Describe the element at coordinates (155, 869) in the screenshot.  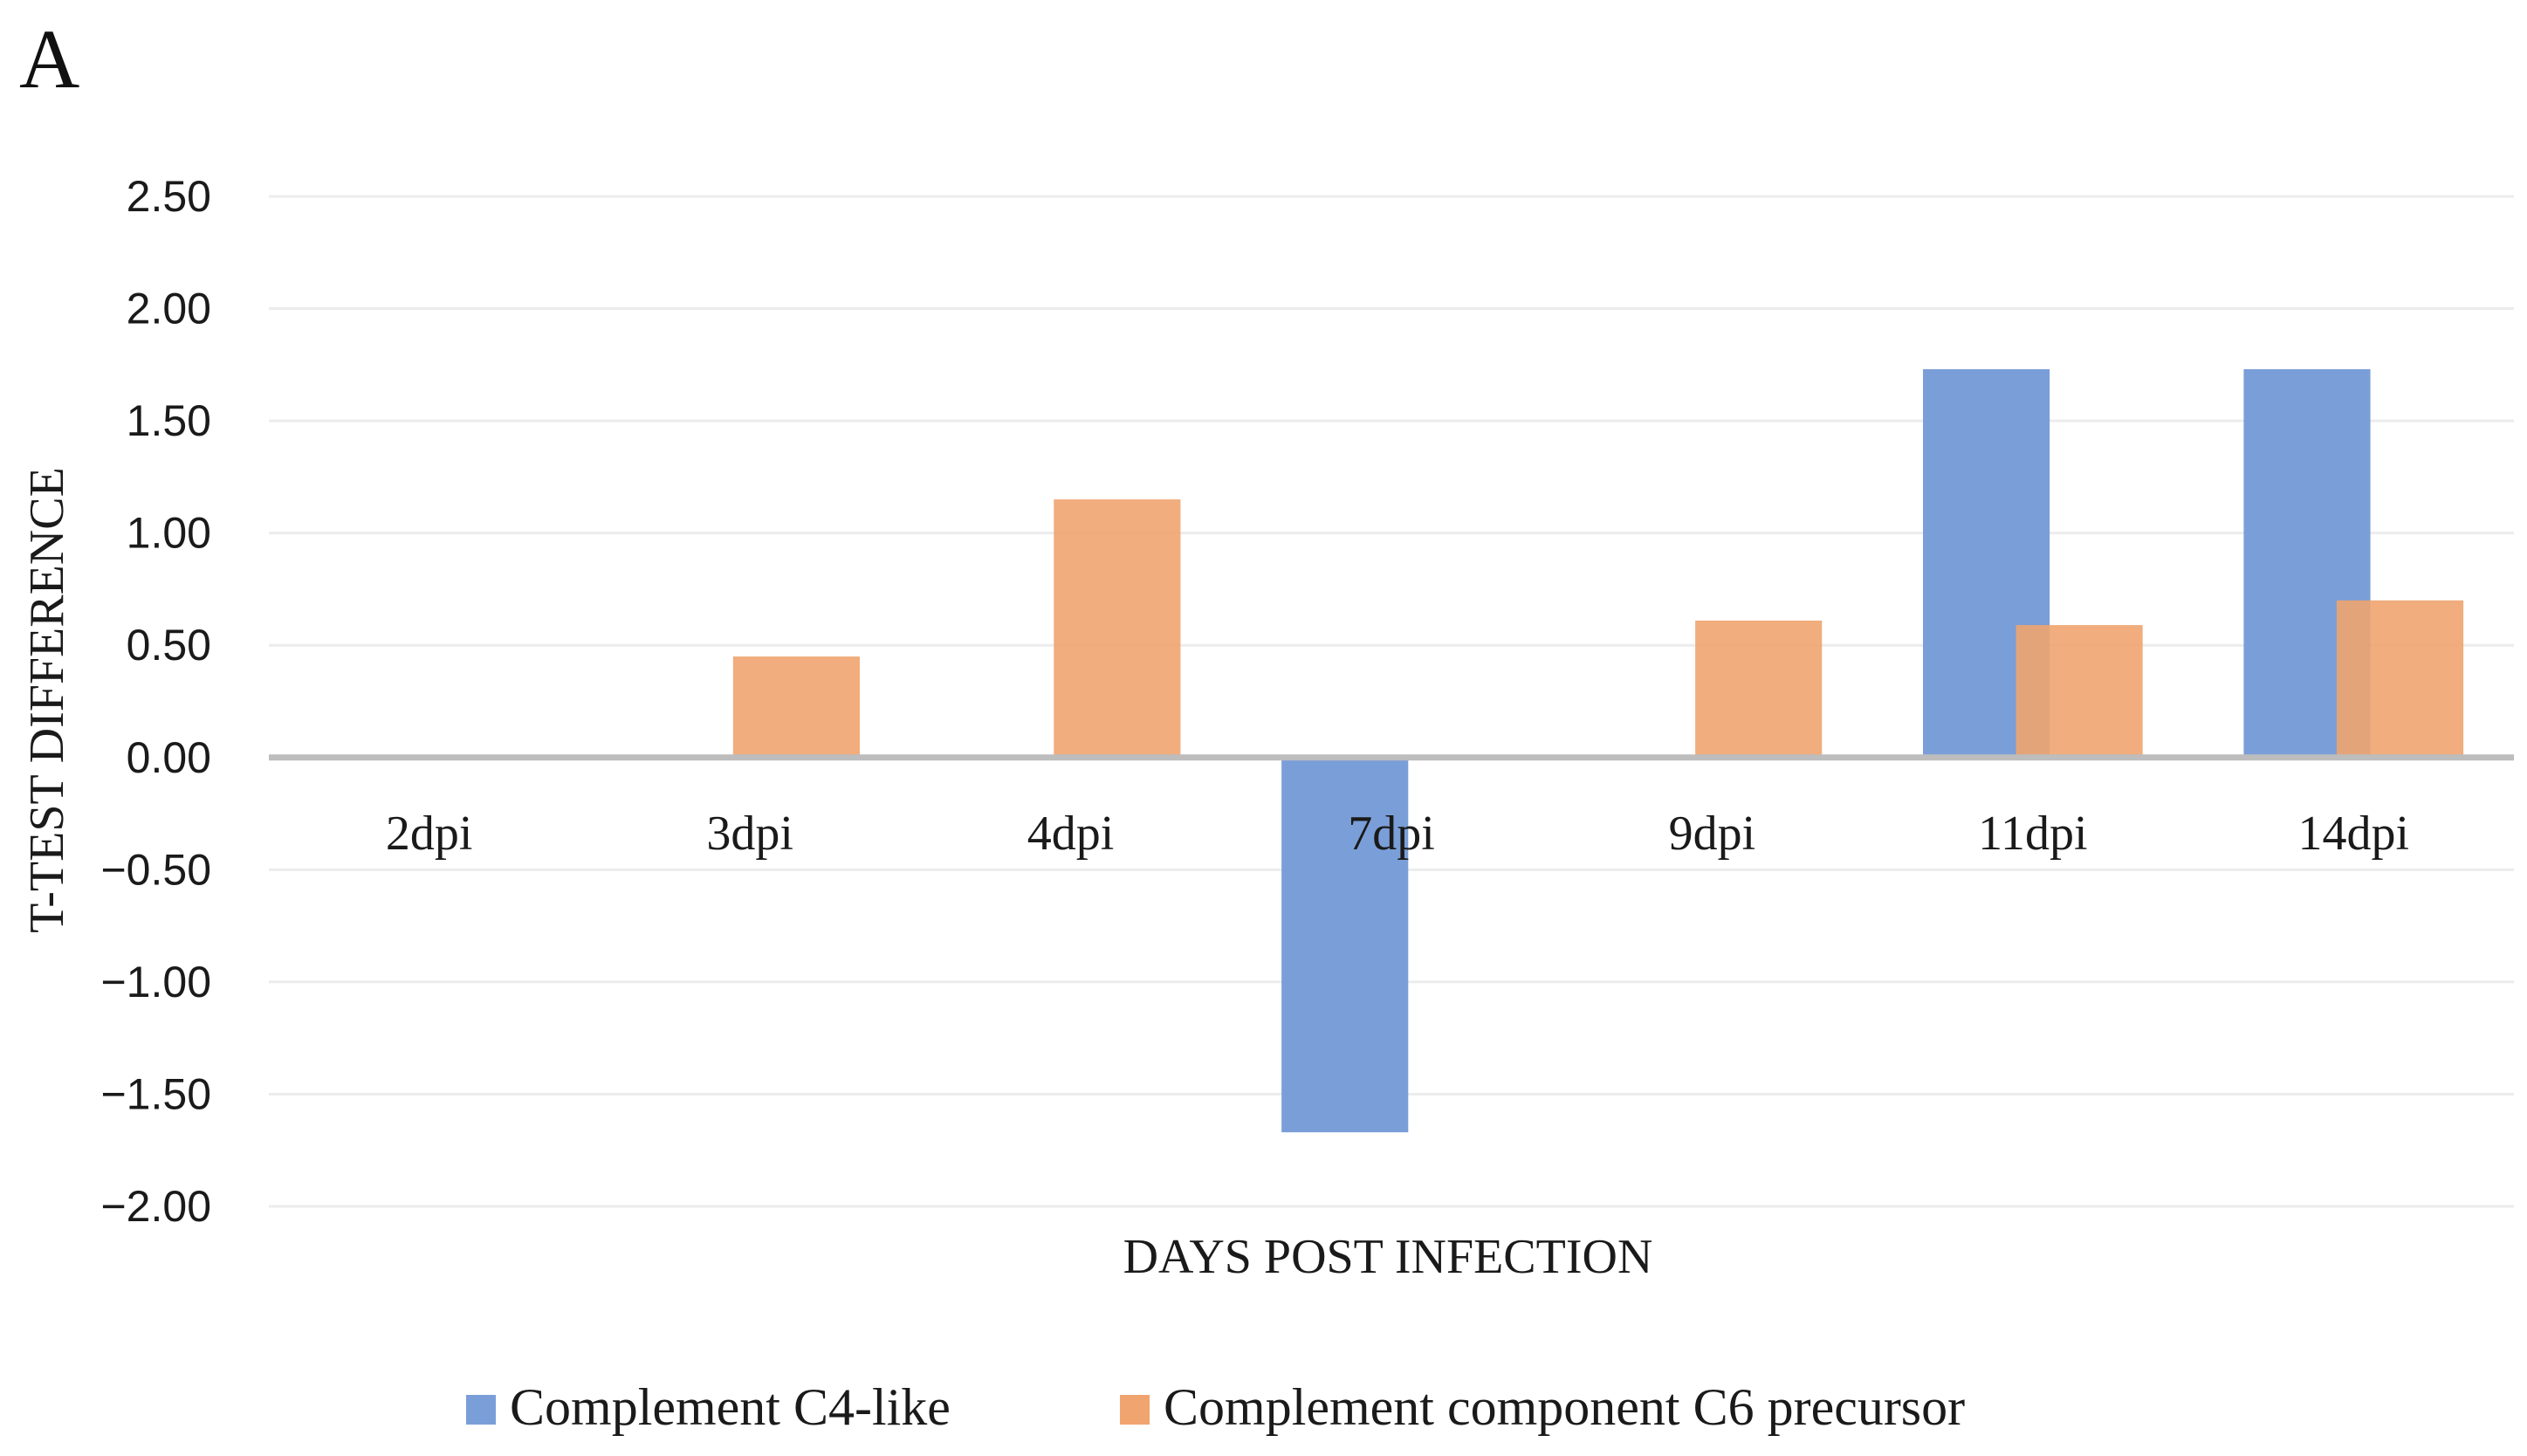
I see `y-tick-label: −0.50` at that location.